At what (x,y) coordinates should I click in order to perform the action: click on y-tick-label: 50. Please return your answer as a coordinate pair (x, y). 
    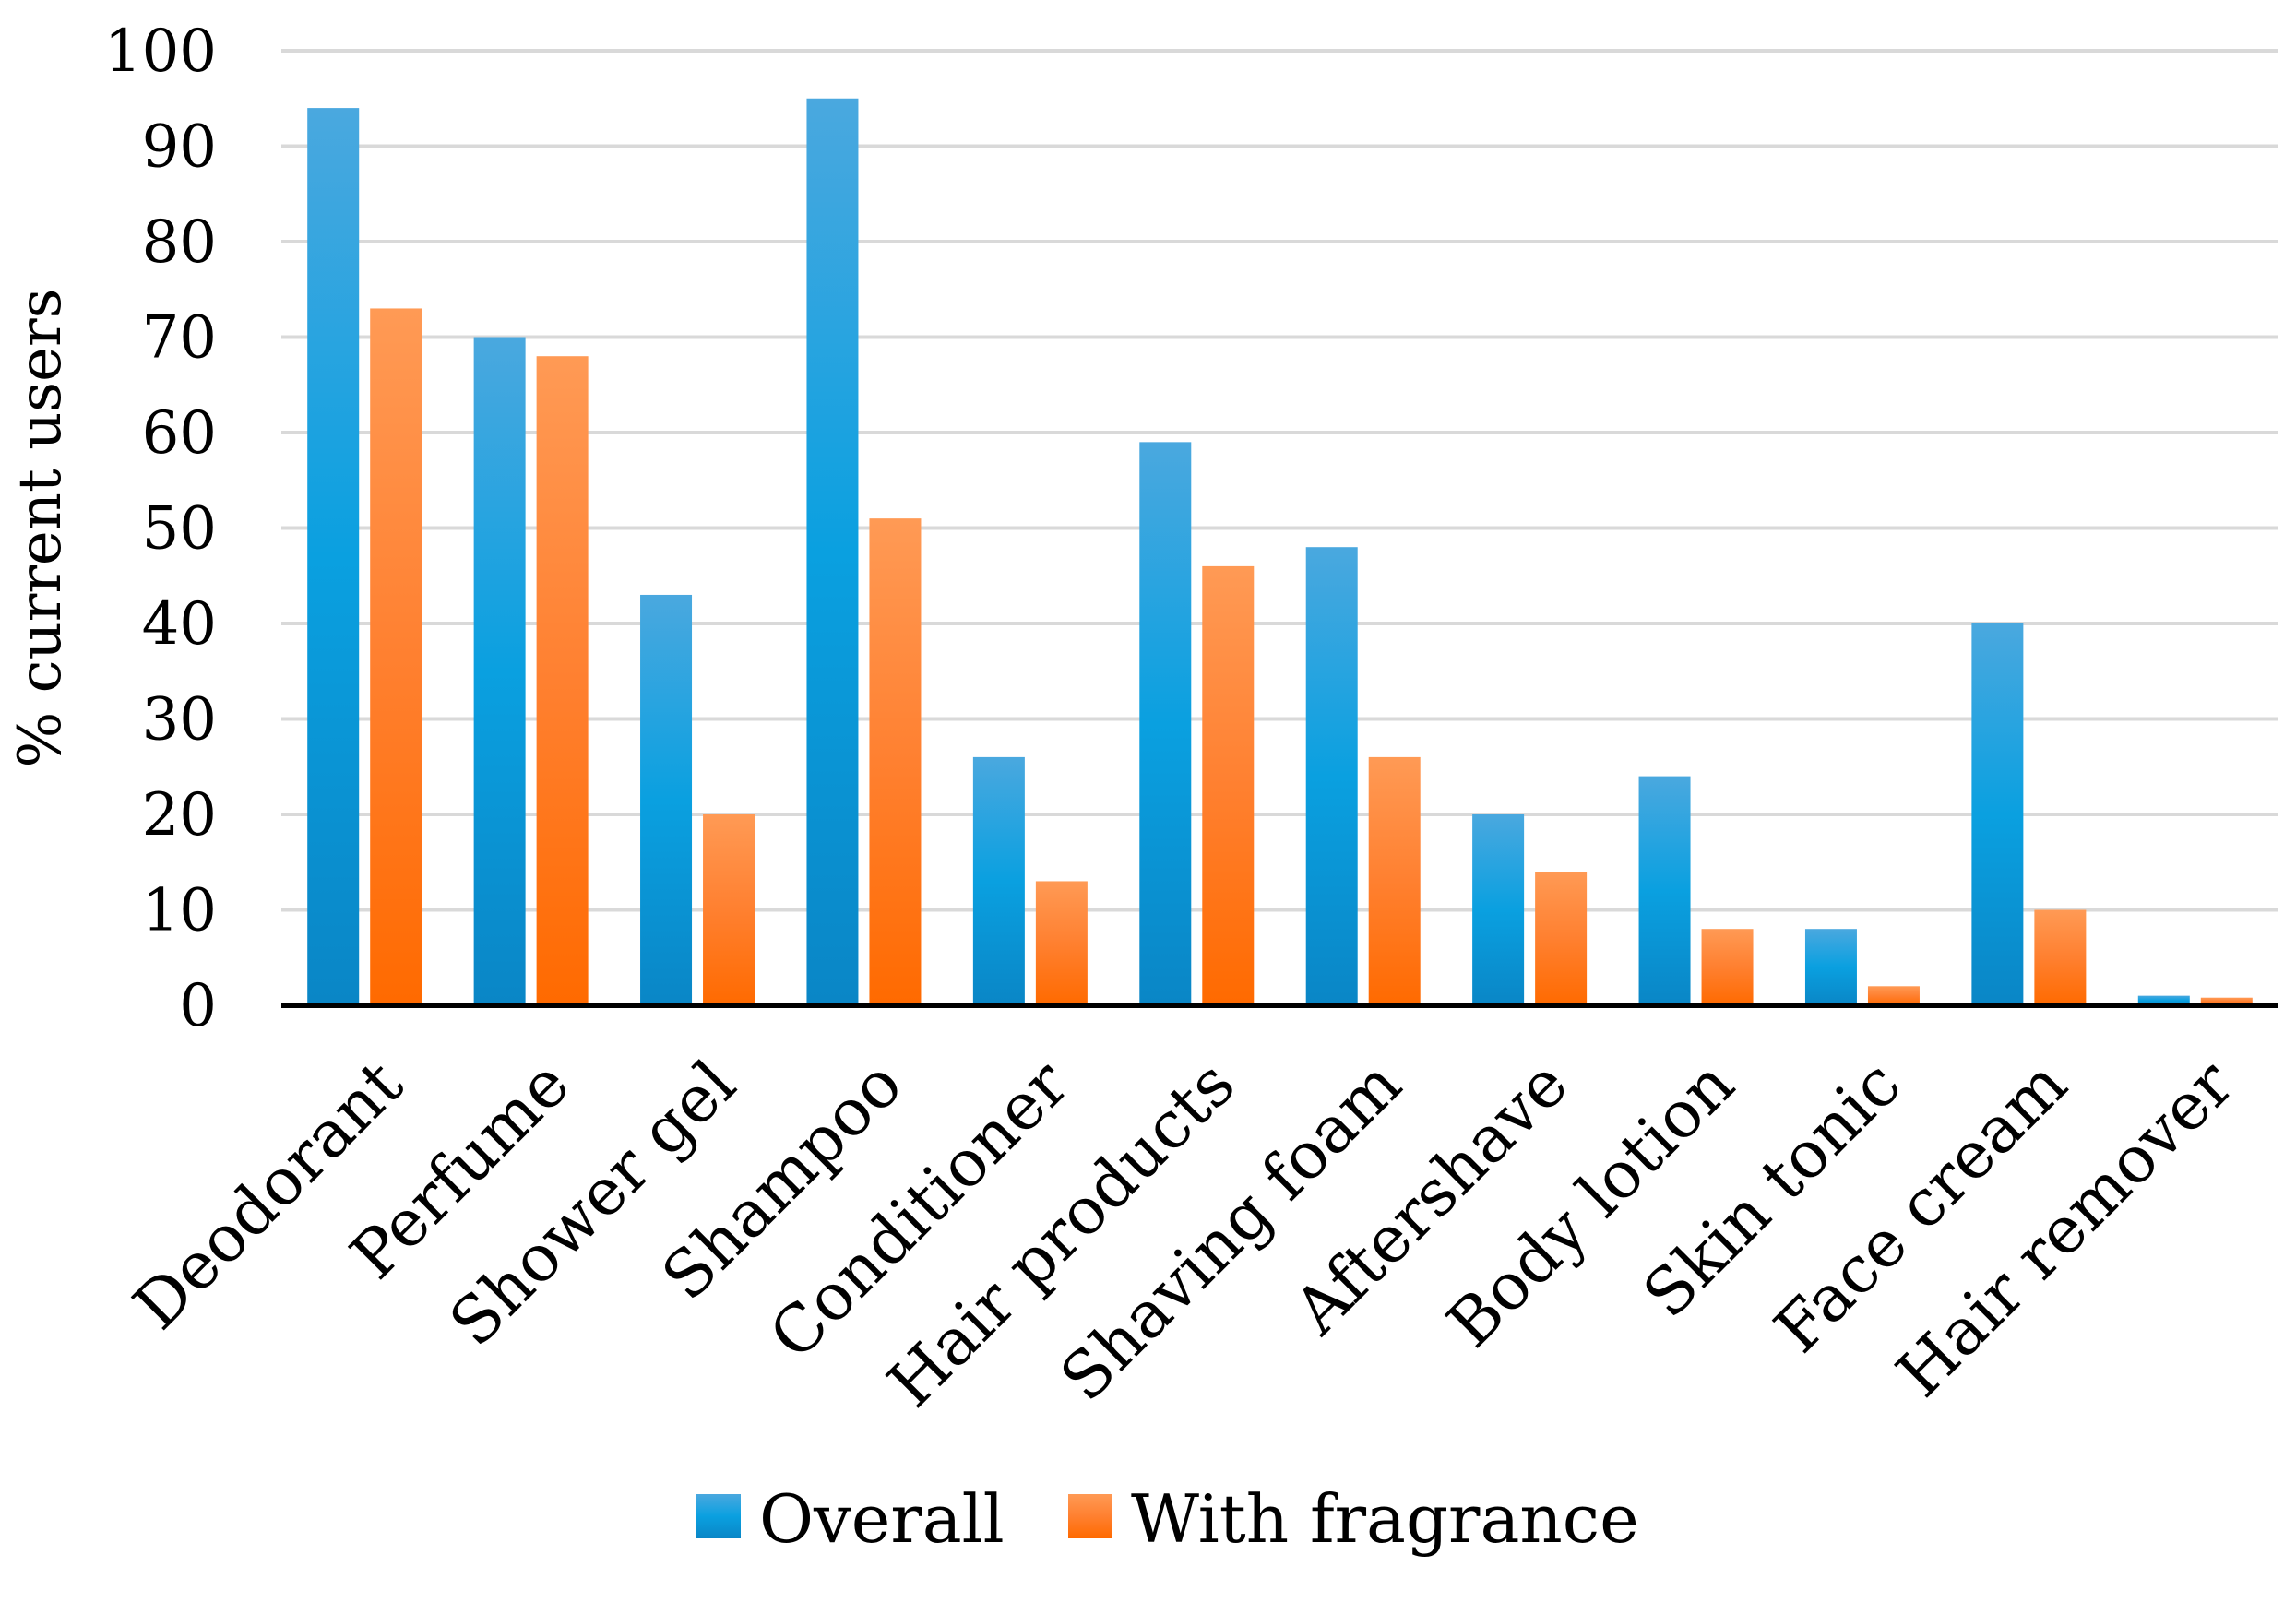
    Looking at the image, I should click on (180, 529).